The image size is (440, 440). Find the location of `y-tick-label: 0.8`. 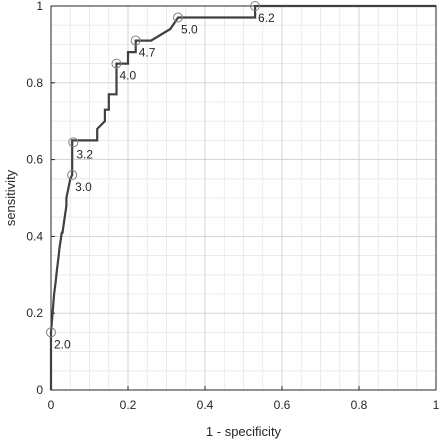

y-tick-label: 0.8 is located at coordinates (34, 83).